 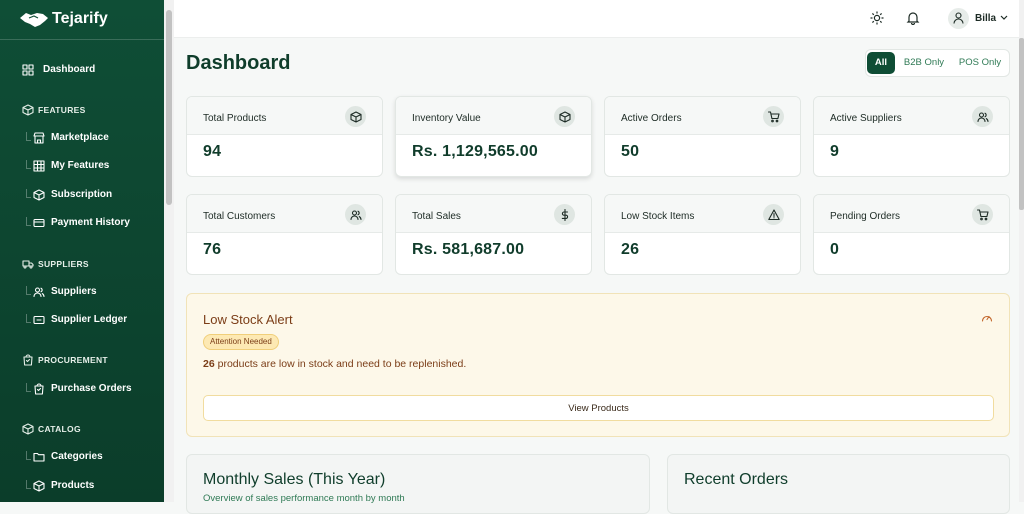 I want to click on user-name: Billa, so click(x=986, y=18).